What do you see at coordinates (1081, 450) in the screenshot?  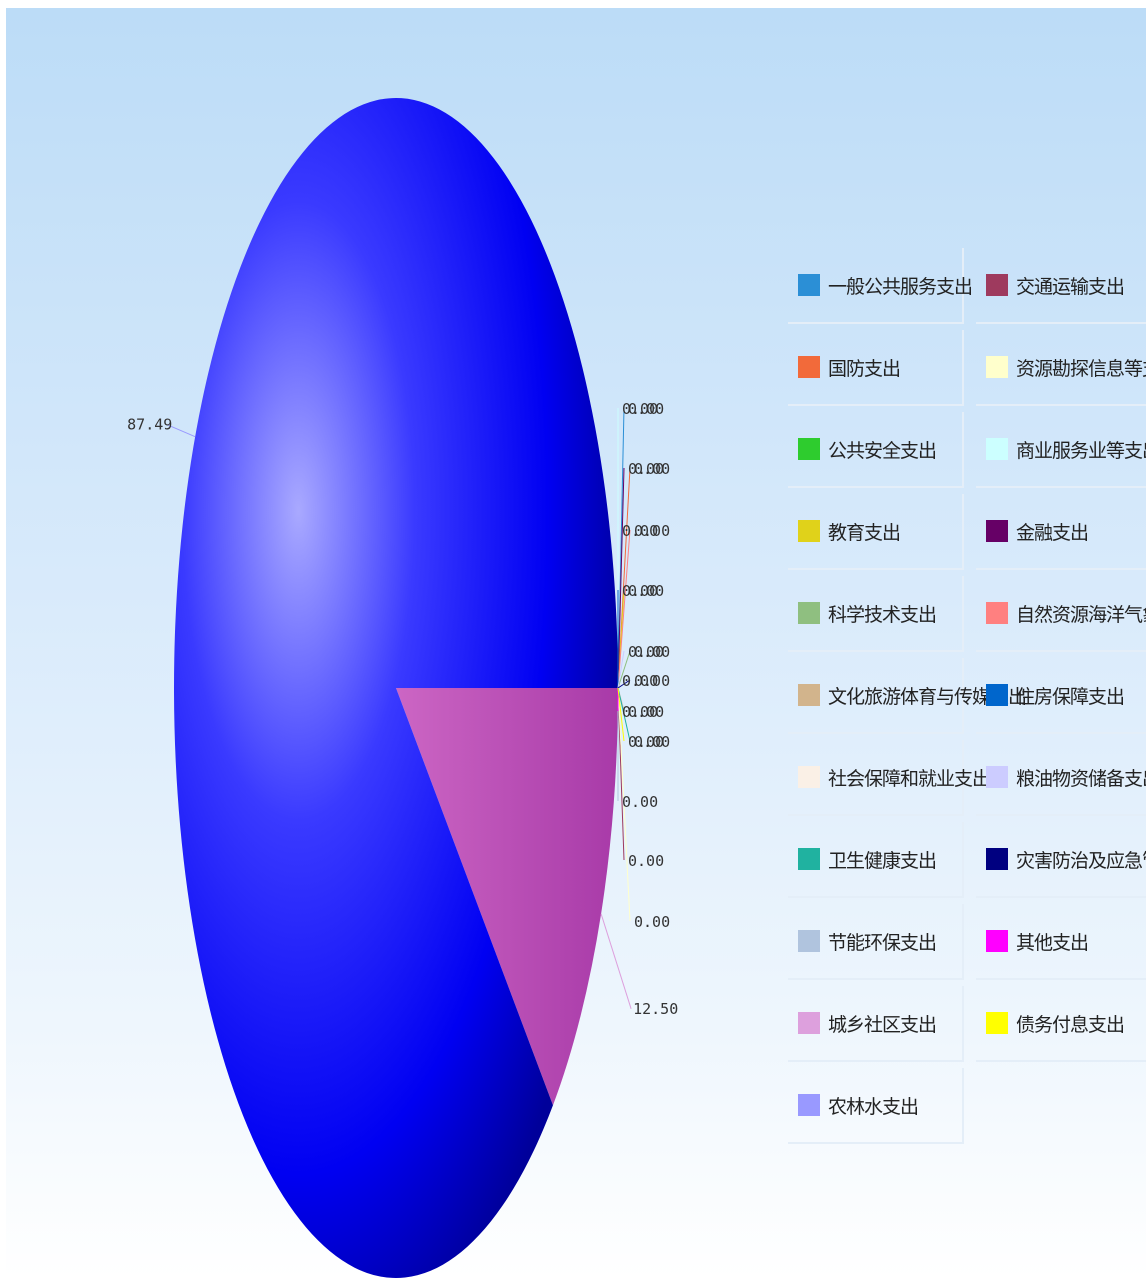 I see `legend-label: 商业服务业等支出` at bounding box center [1081, 450].